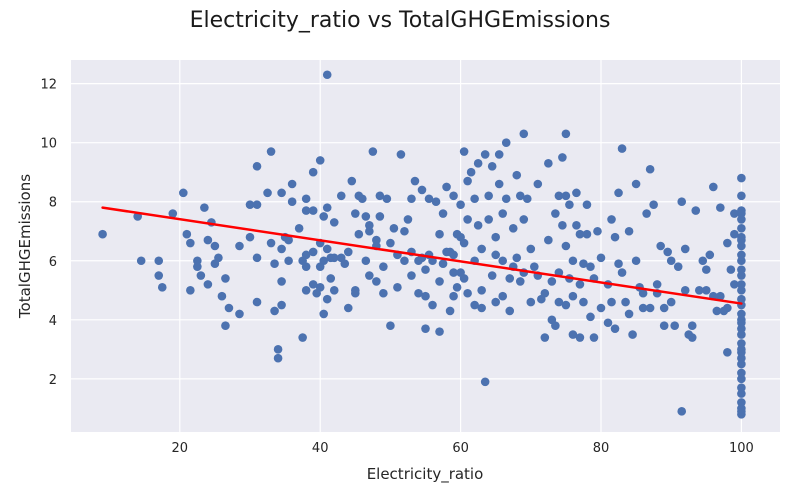  What do you see at coordinates (460, 448) in the screenshot?
I see `x-tick-label: 60` at bounding box center [460, 448].